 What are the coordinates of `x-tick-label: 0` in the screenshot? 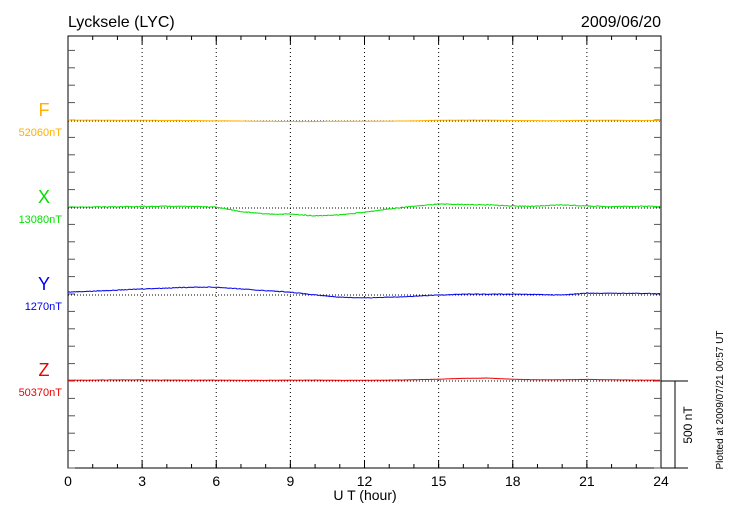 It's located at (68, 481).